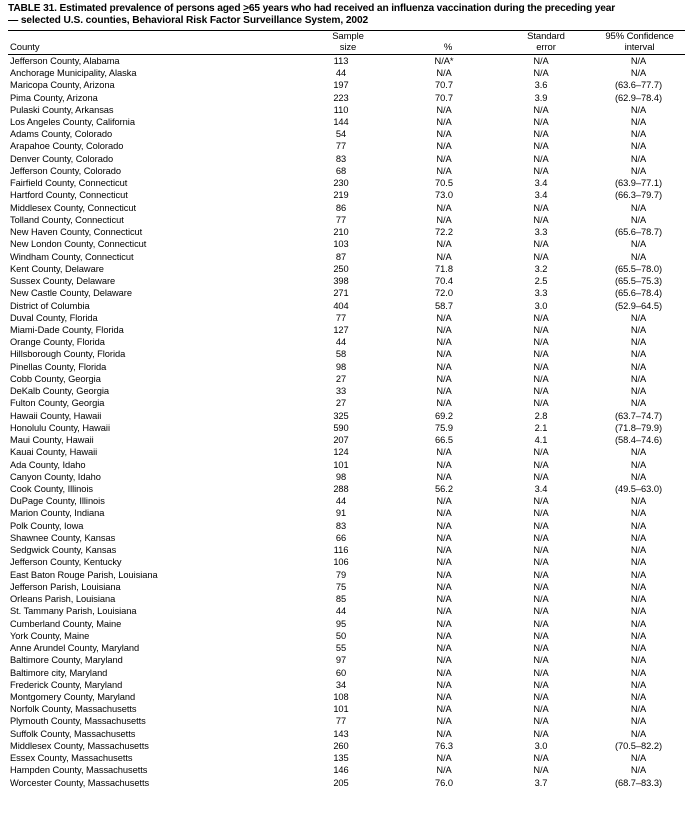 Image resolution: width=693 pixels, height=815 pixels. I want to click on cell-sample-size: 50, so click(341, 635).